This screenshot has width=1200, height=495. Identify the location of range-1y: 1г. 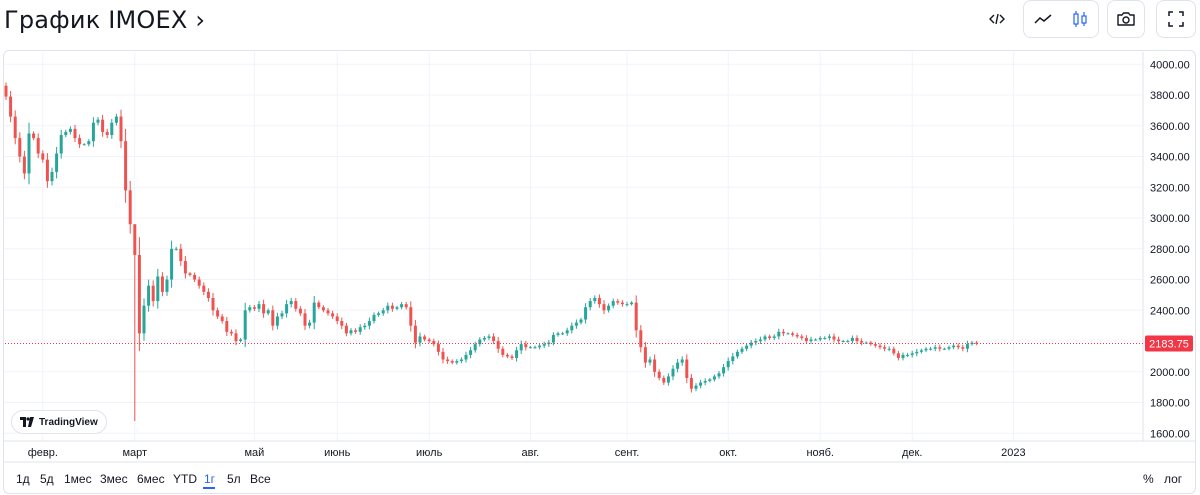
(210, 479).